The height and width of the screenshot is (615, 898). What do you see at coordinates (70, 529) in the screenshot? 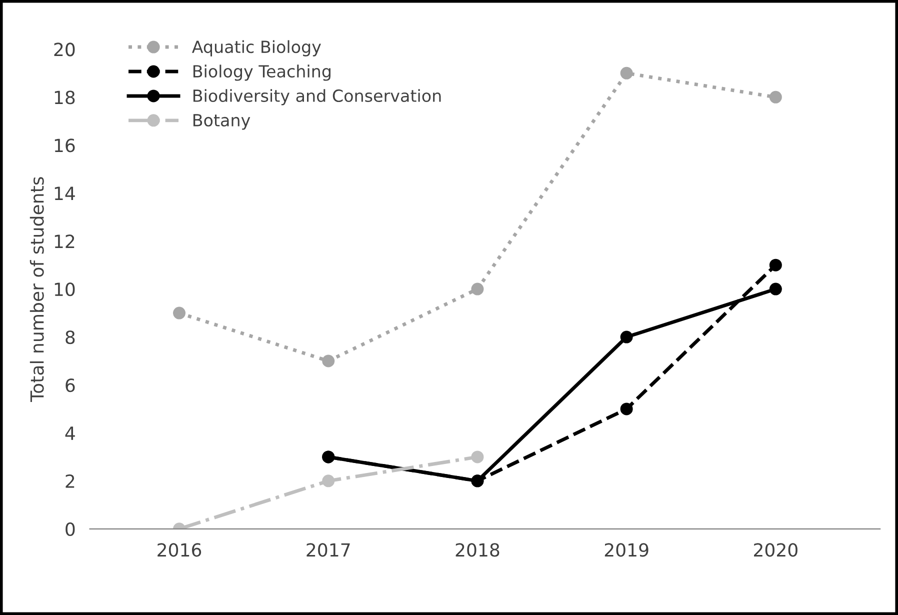
I see `y-tick-label: 0` at bounding box center [70, 529].